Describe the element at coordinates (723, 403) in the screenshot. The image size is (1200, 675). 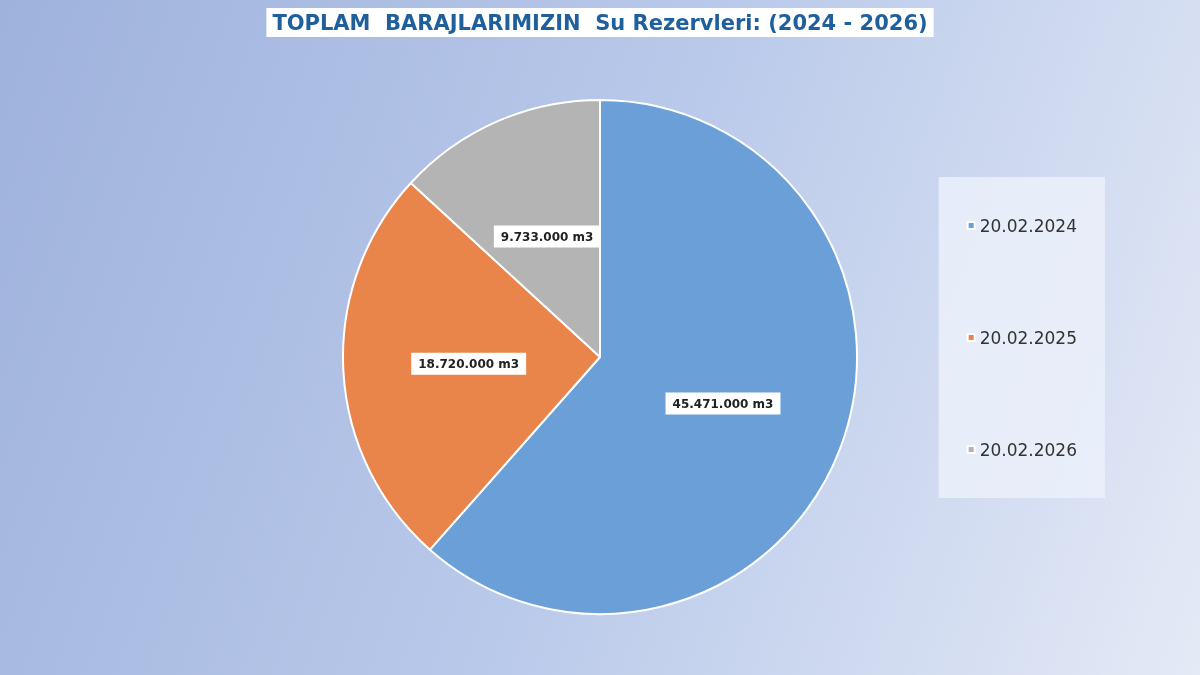
I see `data-label: 45.471.000 m3` at that location.